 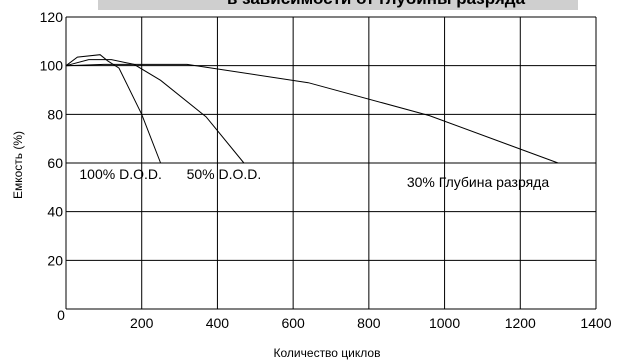 What do you see at coordinates (218, 323) in the screenshot?
I see `x-tick-label: 400` at bounding box center [218, 323].